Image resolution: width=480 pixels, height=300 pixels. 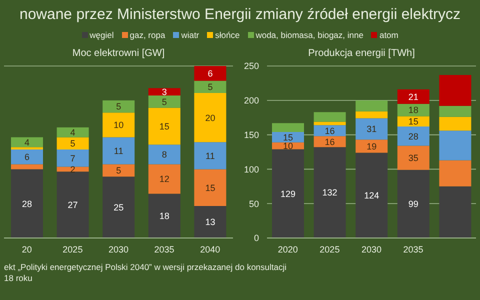 I want to click on data-label: 129, so click(x=288, y=193).